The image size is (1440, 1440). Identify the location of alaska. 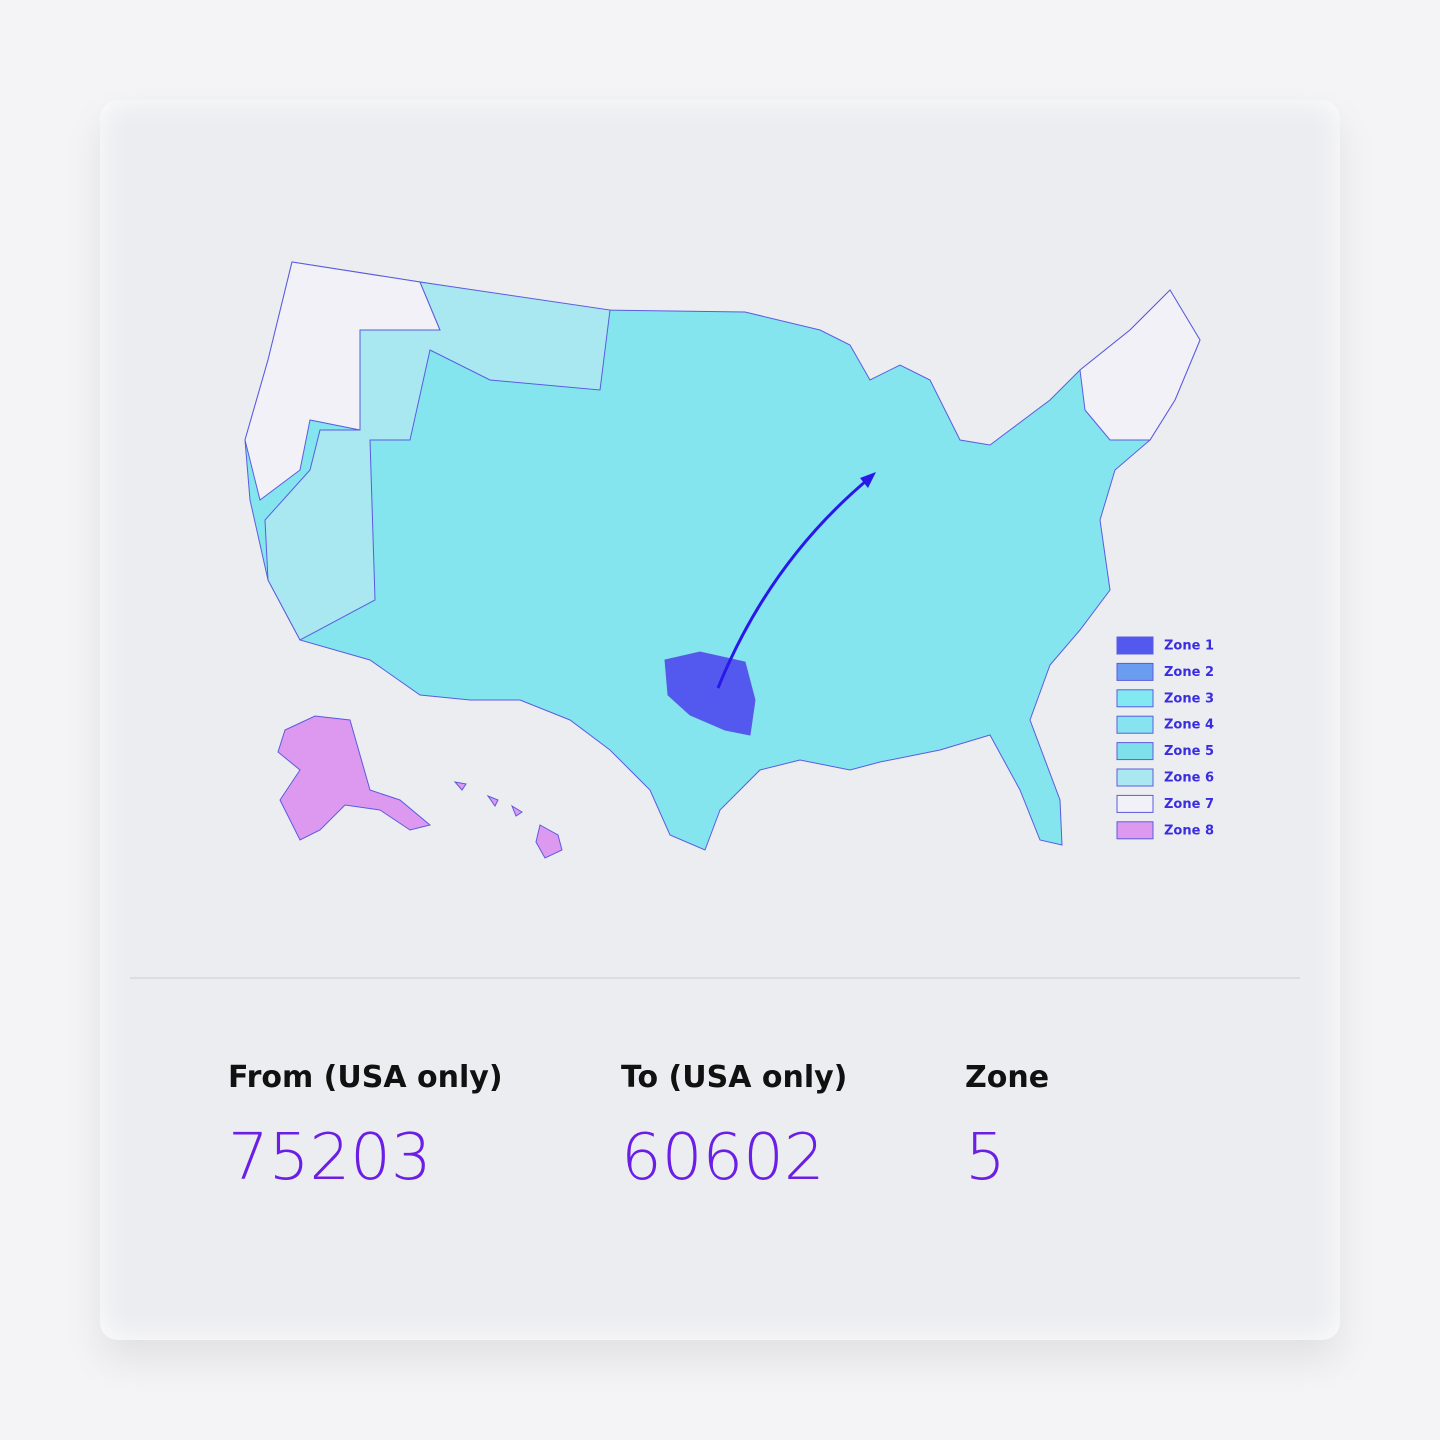
(354, 778).